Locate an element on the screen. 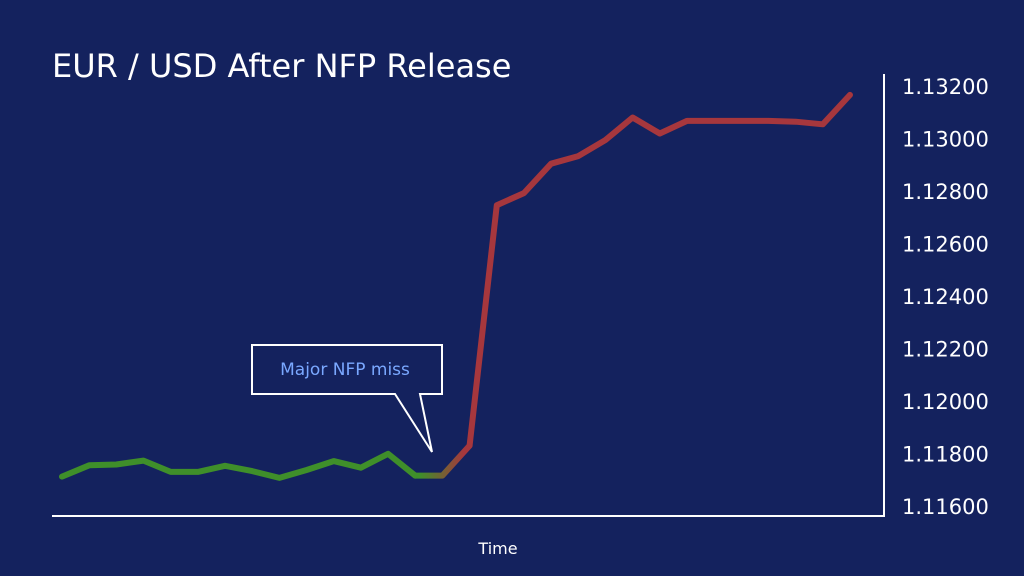  y-tick-label: 1.12400 is located at coordinates (945, 297).